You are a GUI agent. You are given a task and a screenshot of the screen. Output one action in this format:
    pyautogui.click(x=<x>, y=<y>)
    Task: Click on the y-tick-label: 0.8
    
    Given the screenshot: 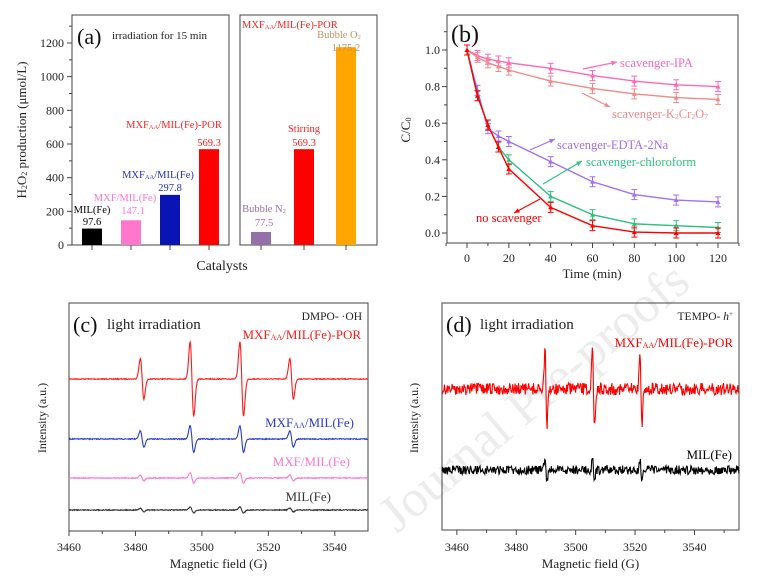 What is the action you would take?
    pyautogui.click(x=432, y=87)
    